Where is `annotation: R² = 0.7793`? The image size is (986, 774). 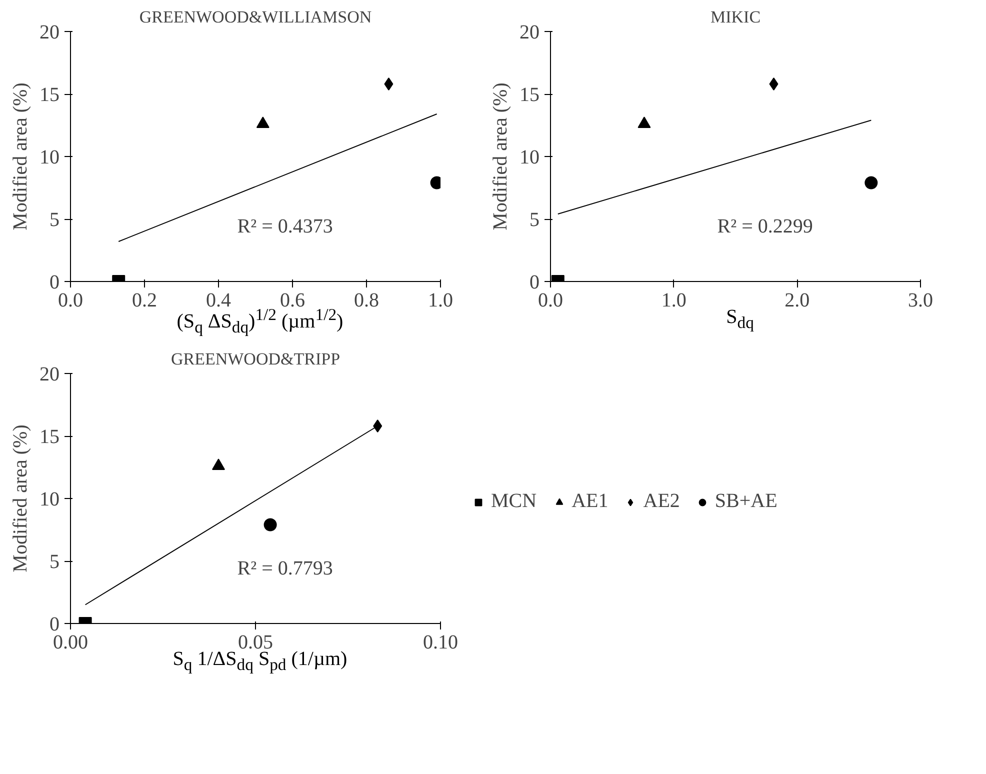 annotation: R² = 0.7793 is located at coordinates (285, 569).